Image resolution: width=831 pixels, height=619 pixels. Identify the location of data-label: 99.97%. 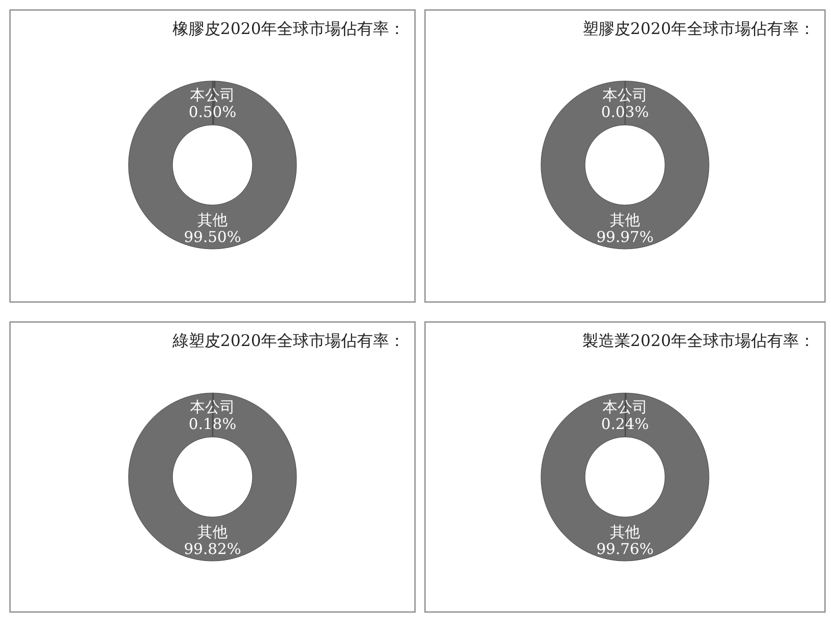
(625, 237).